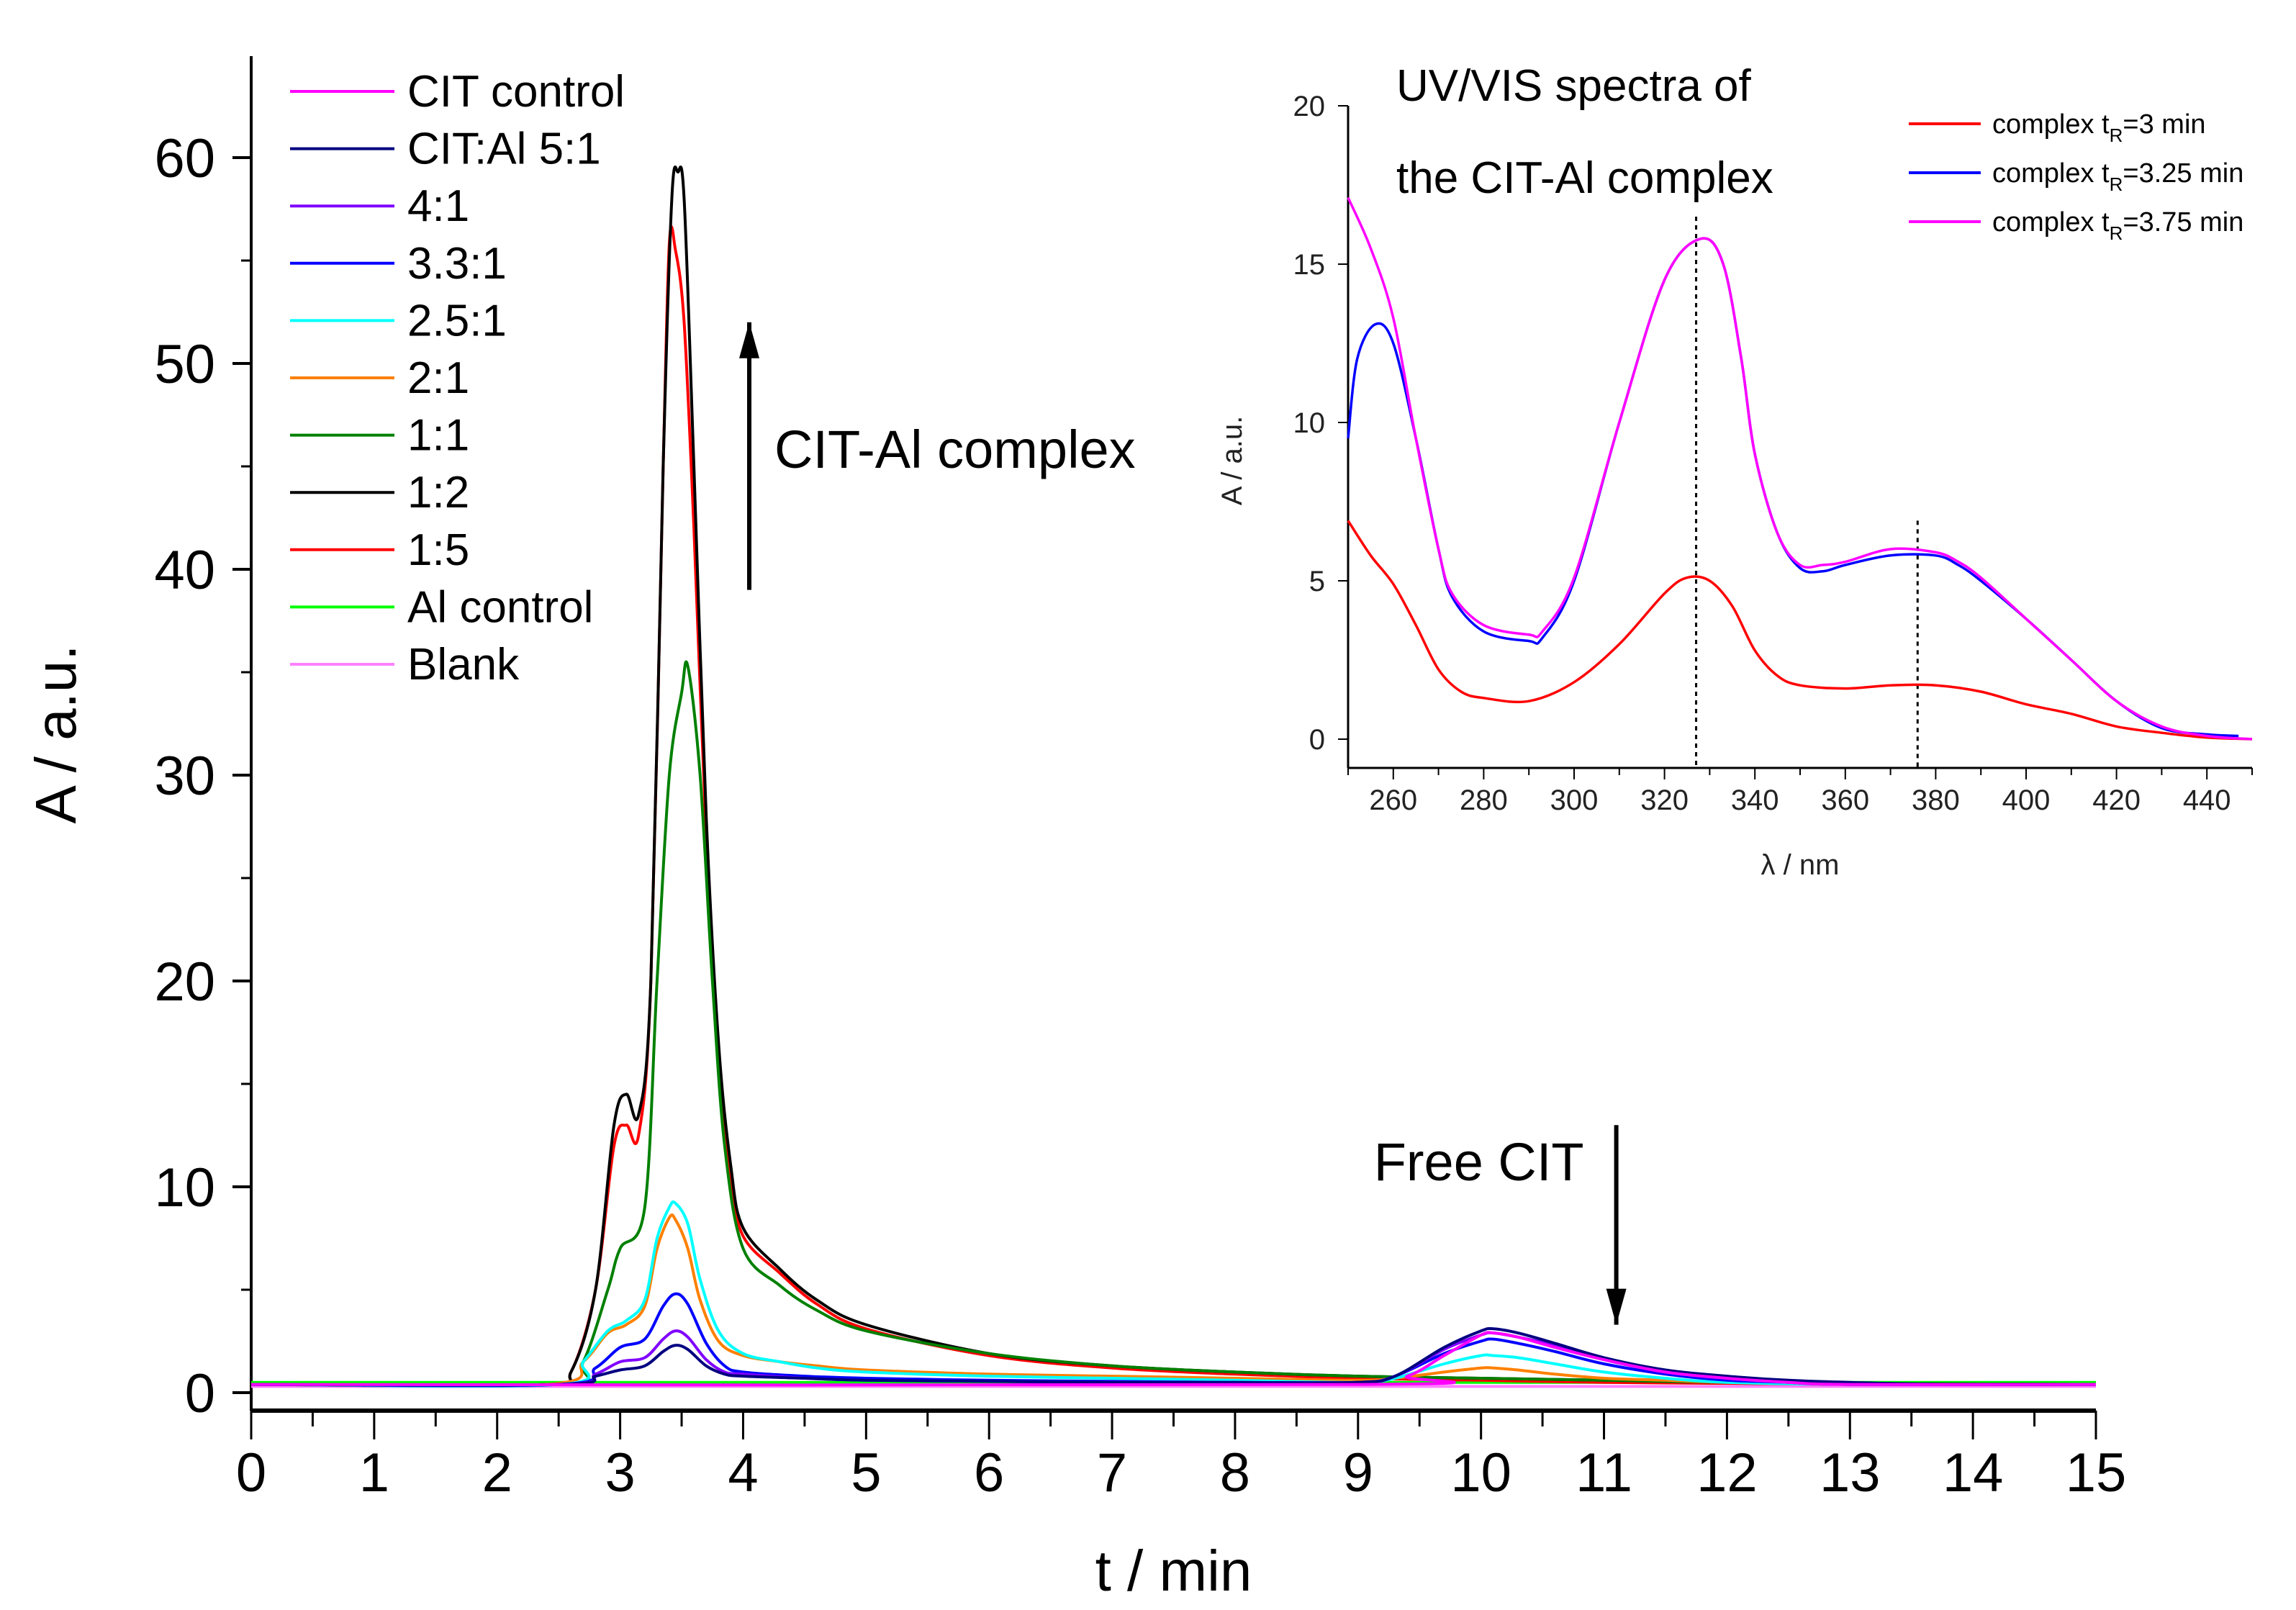 This screenshot has height=1610, width=2296. I want to click on legend-label: CIT control, so click(516, 92).